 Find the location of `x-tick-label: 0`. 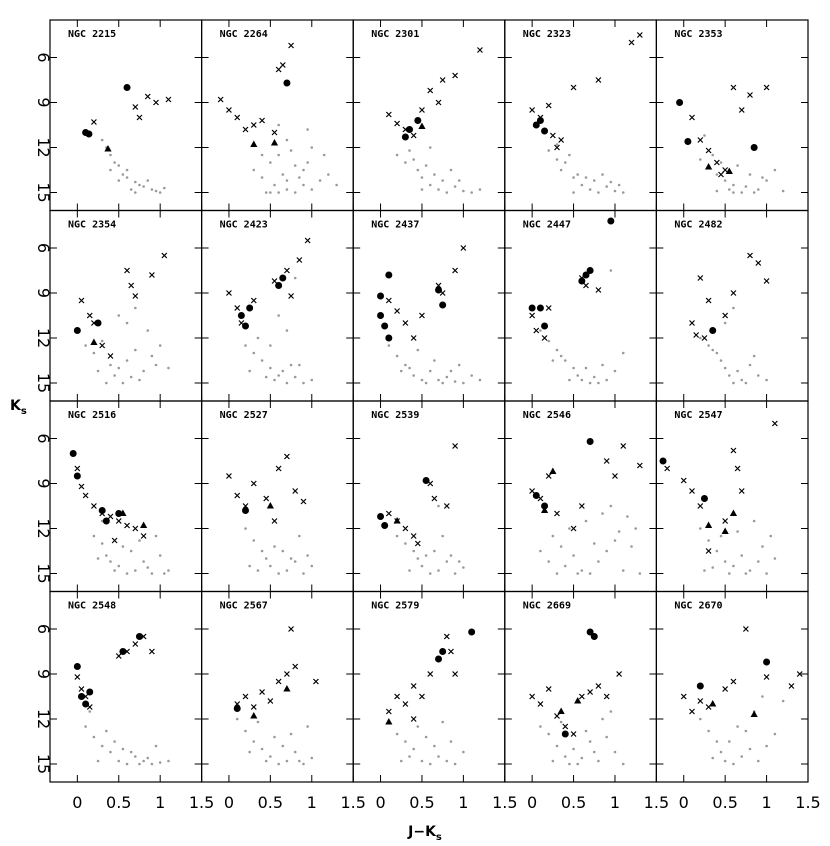

x-tick-label: 0 is located at coordinates (684, 802).